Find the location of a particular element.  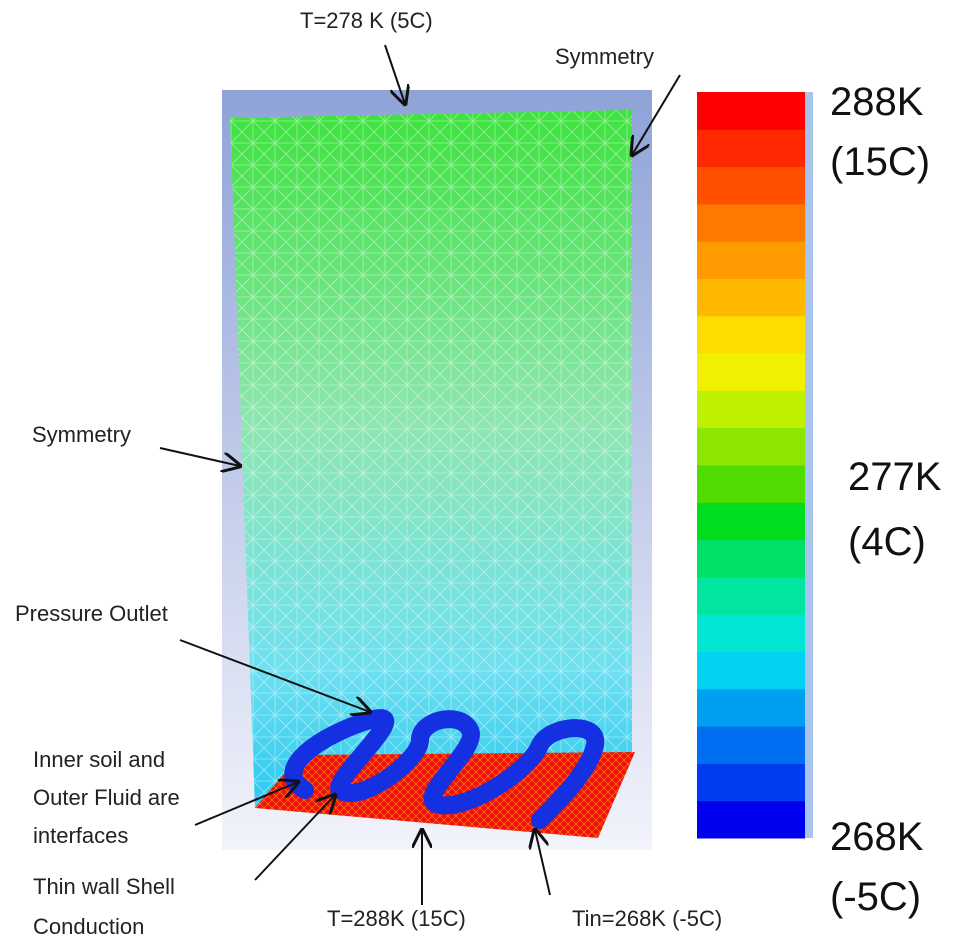

annotation: Conduction is located at coordinates (88, 926).